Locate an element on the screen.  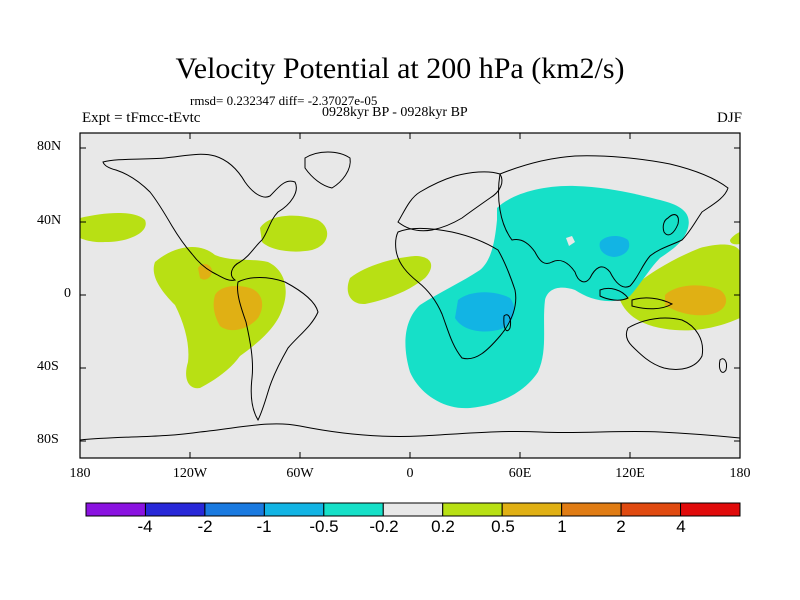
positive-region-northpacific is located at coordinates (113, 228).